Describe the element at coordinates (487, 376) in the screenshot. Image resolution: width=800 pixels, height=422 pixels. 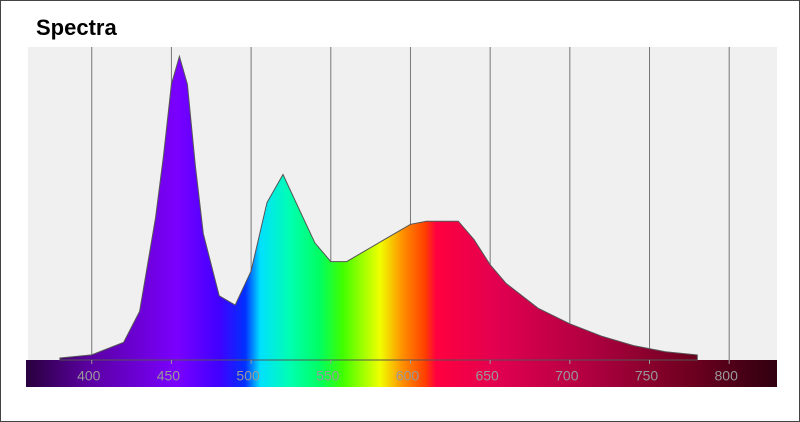
I see `x-tick-label: 650` at that location.